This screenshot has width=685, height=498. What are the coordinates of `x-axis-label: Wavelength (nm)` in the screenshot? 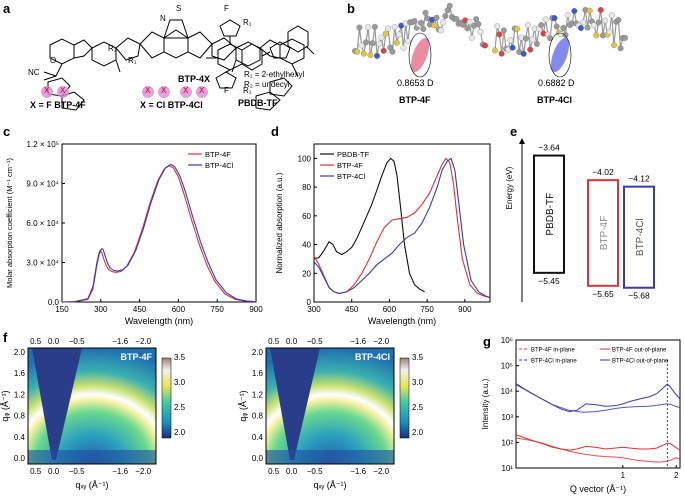 It's located at (159, 321).